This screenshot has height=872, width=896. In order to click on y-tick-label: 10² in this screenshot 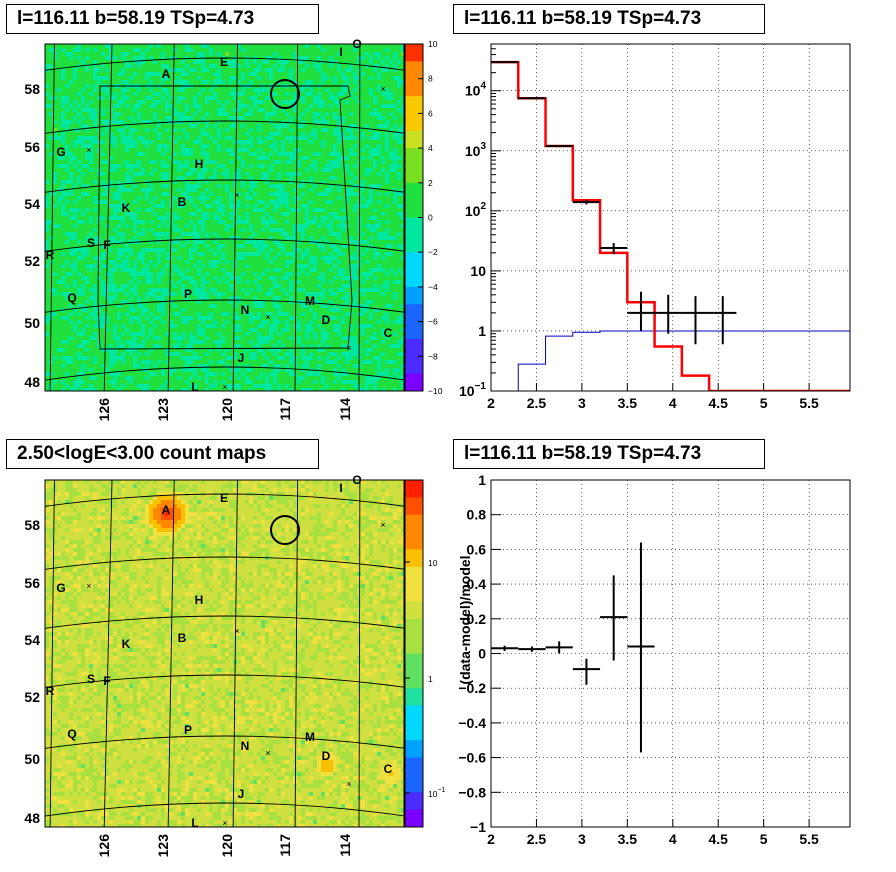, I will do `click(476, 210)`.